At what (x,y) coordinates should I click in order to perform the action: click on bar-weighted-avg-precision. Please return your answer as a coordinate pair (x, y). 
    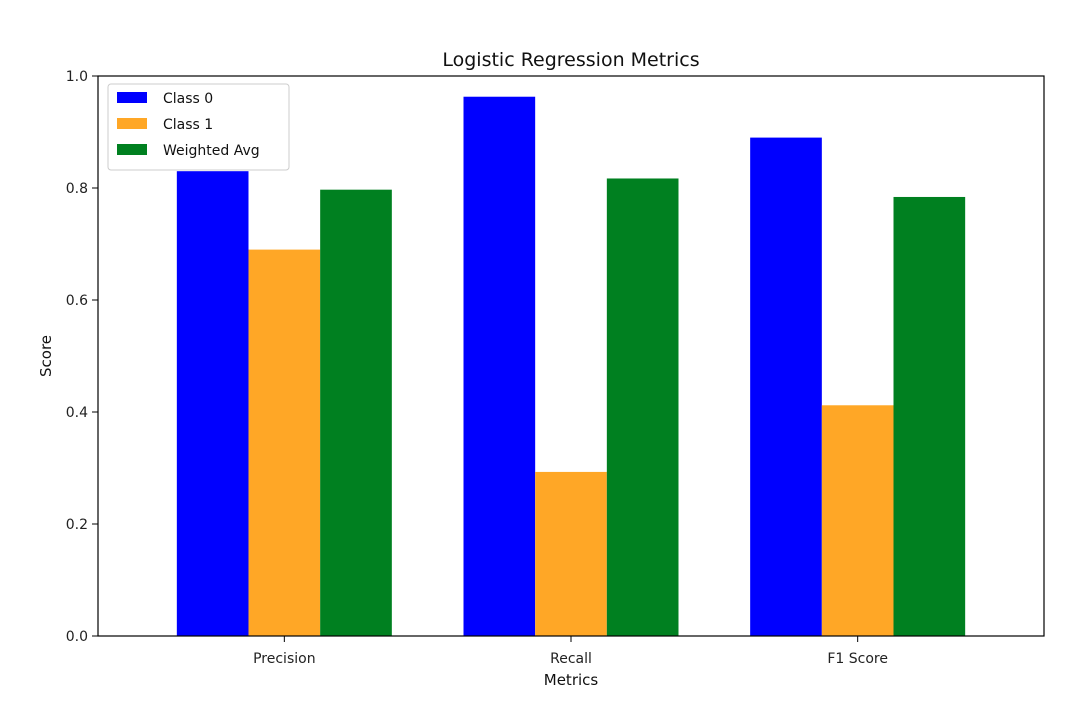
    Looking at the image, I should click on (356, 412).